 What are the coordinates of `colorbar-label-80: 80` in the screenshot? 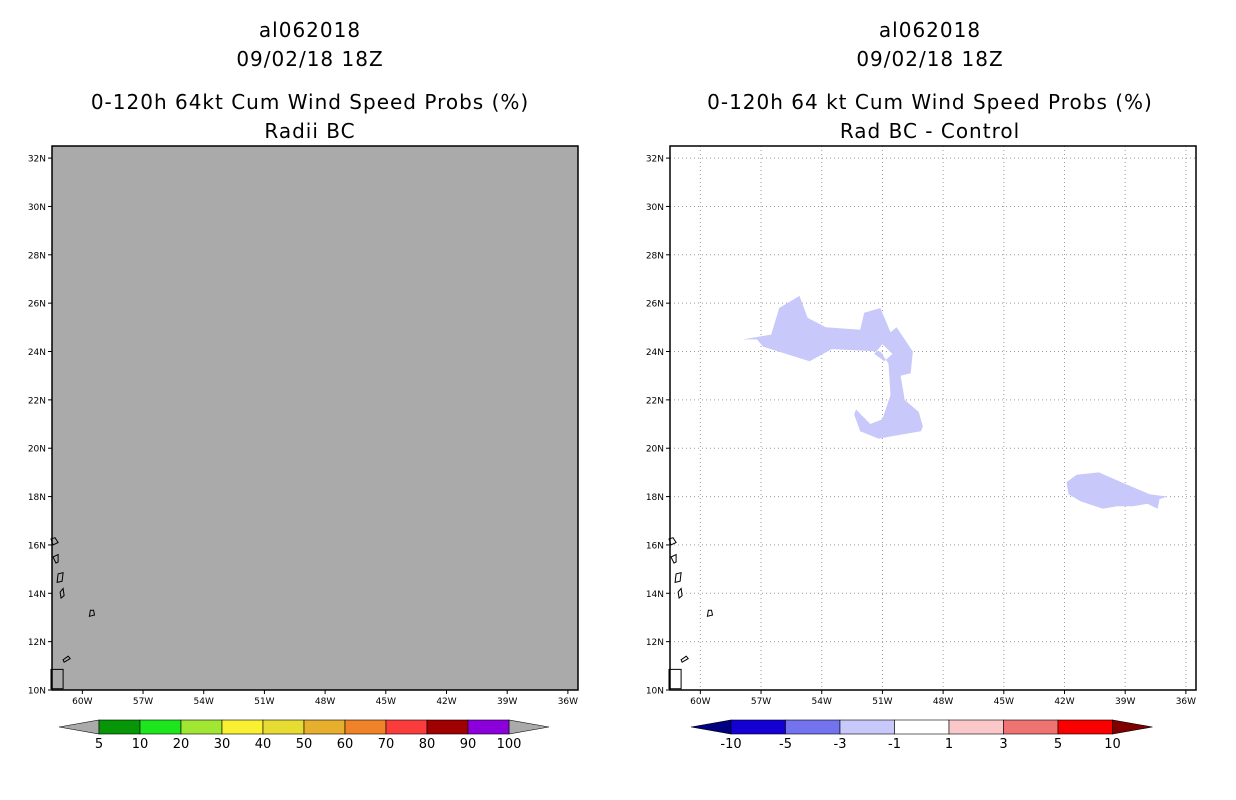 It's located at (427, 744).